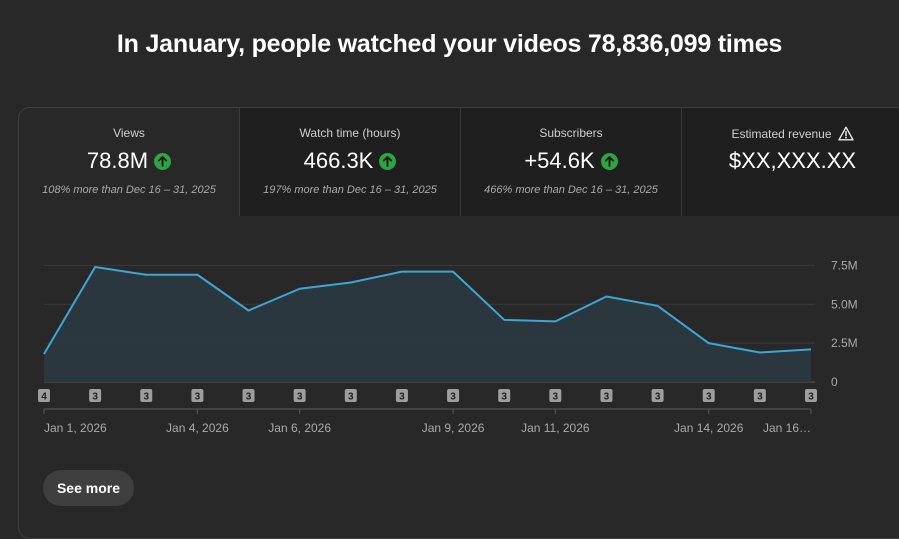 The image size is (899, 539). What do you see at coordinates (844, 343) in the screenshot?
I see `y-tick-label: 2.5M` at bounding box center [844, 343].